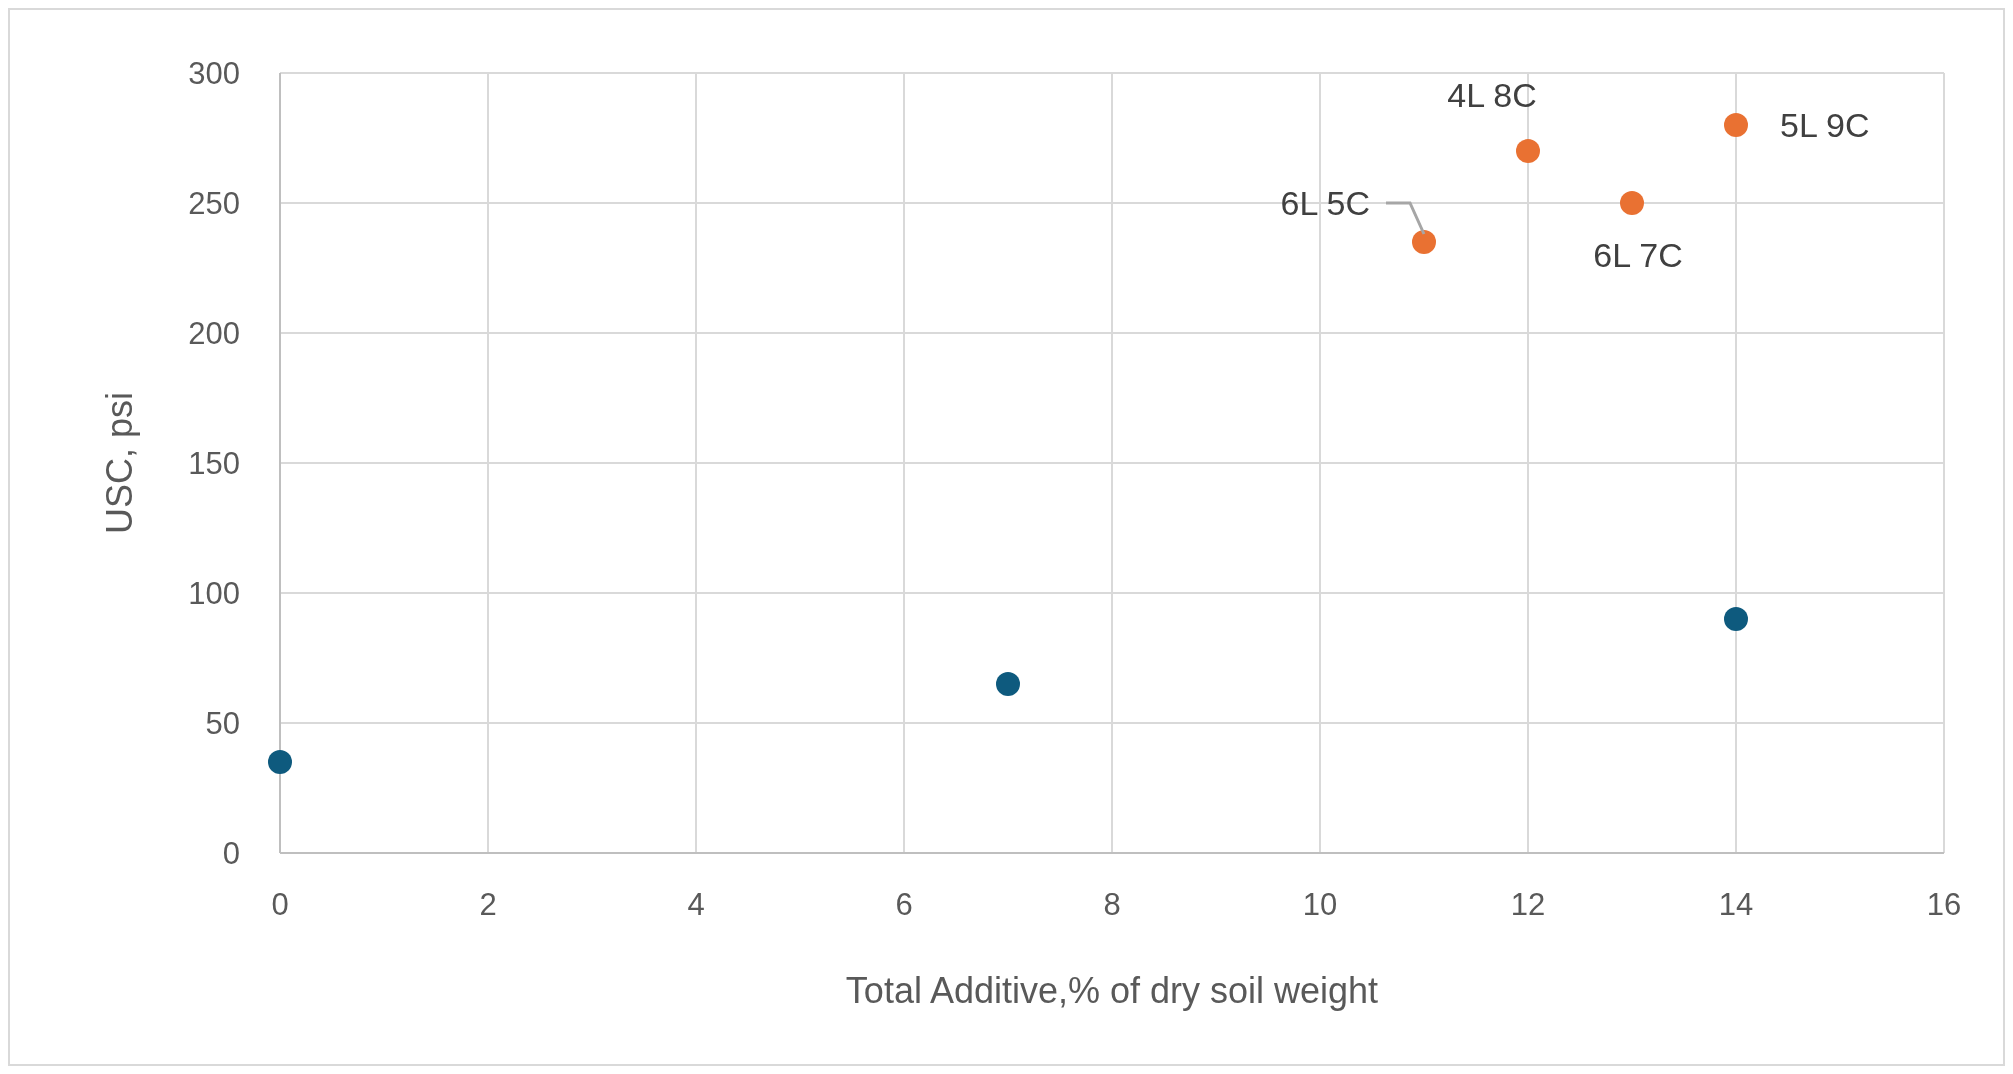 The width and height of the screenshot is (2013, 1074). What do you see at coordinates (222, 723) in the screenshot?
I see `y-tick-label: 50` at bounding box center [222, 723].